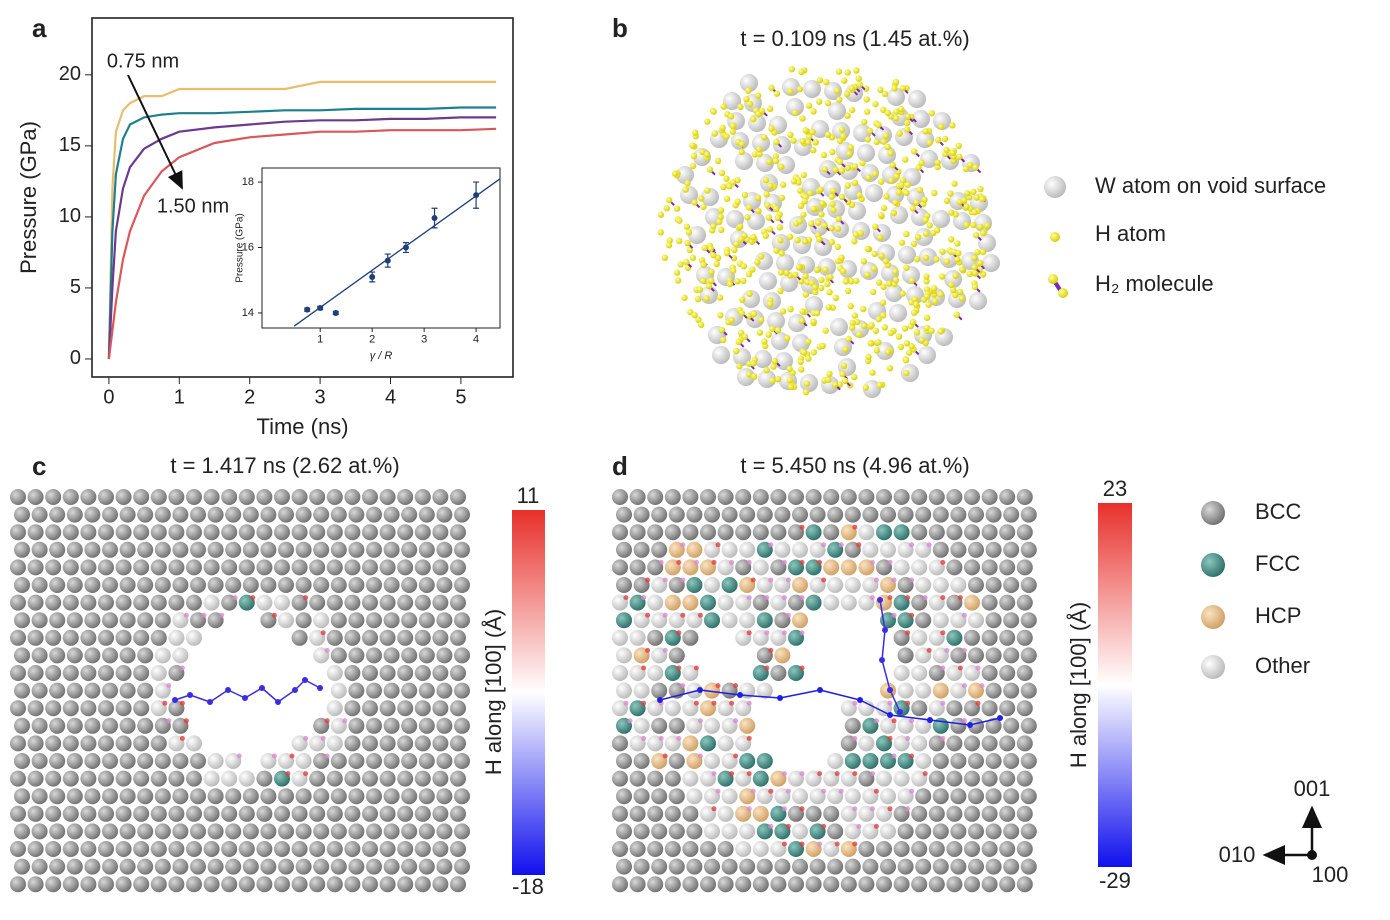 The height and width of the screenshot is (920, 1390). Describe the element at coordinates (1115, 880) in the screenshot. I see `colorbar-min: -29` at that location.